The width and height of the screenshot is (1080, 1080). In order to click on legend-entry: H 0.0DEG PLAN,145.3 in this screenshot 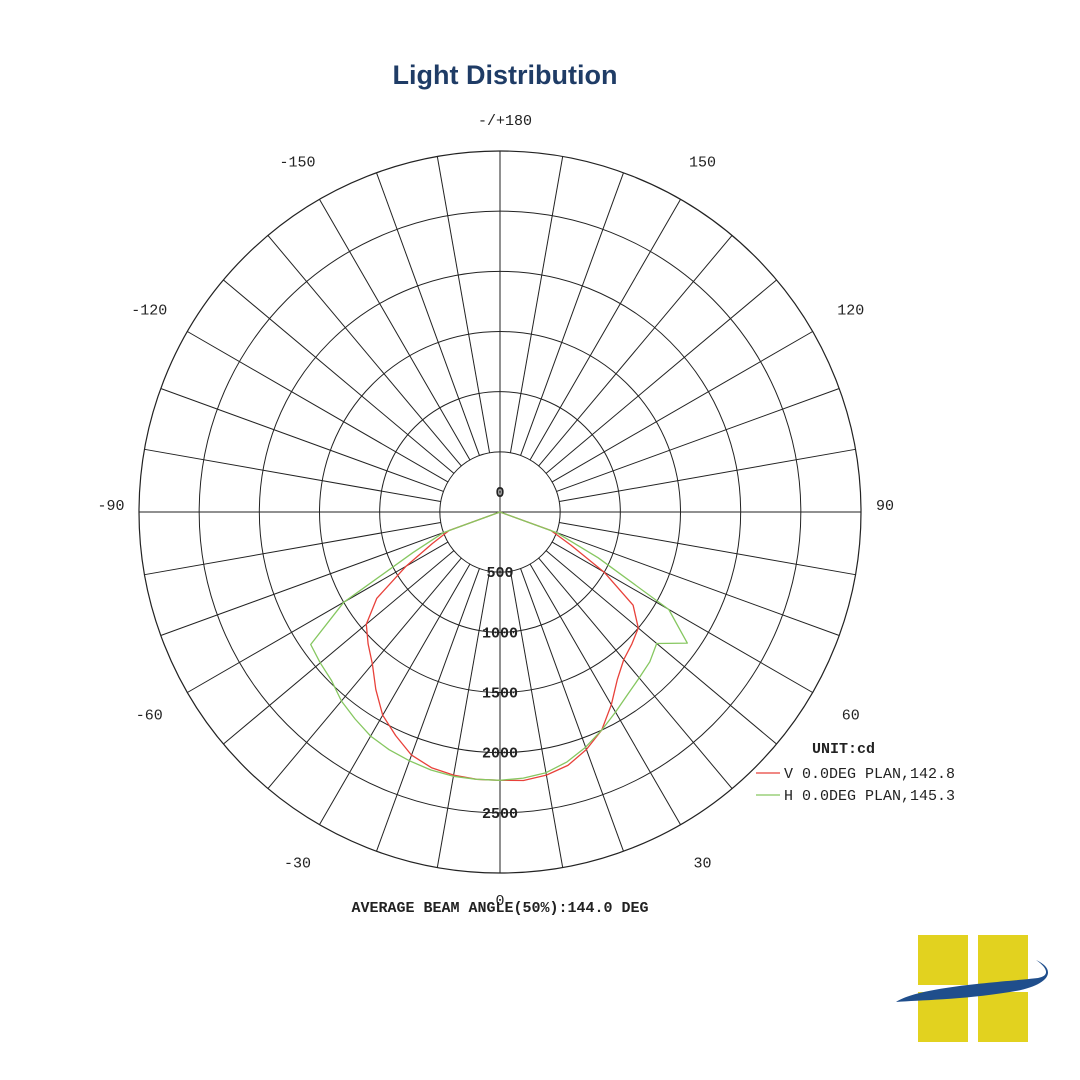, I will do `click(869, 796)`.